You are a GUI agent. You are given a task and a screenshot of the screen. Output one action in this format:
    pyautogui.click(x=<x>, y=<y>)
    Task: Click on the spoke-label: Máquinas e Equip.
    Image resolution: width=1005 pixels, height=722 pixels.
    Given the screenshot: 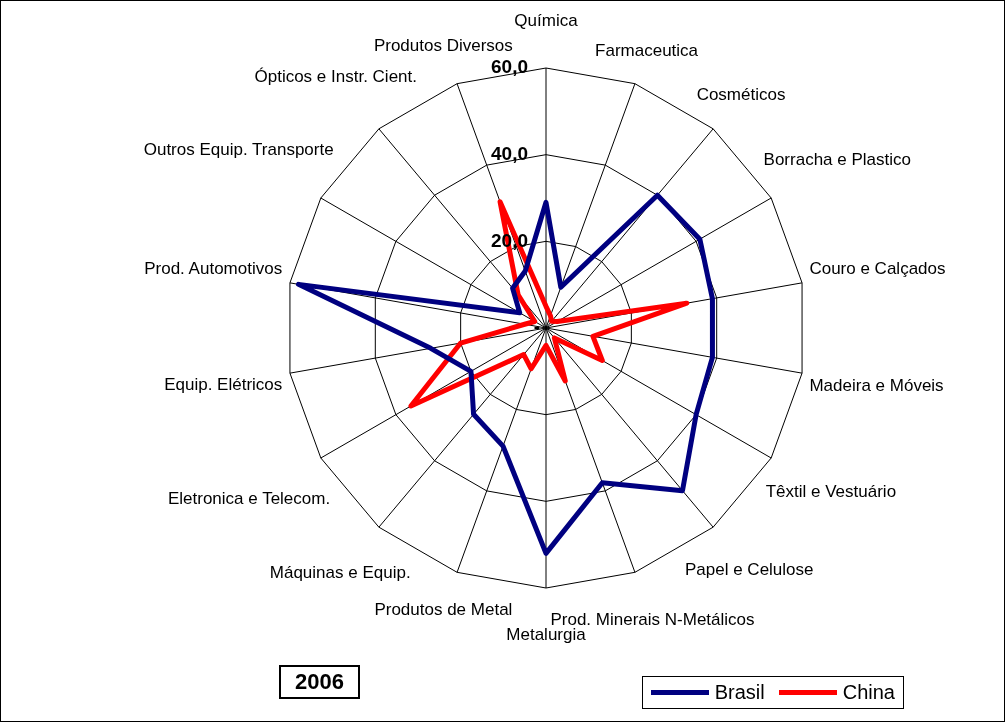 What is the action you would take?
    pyautogui.click(x=340, y=572)
    